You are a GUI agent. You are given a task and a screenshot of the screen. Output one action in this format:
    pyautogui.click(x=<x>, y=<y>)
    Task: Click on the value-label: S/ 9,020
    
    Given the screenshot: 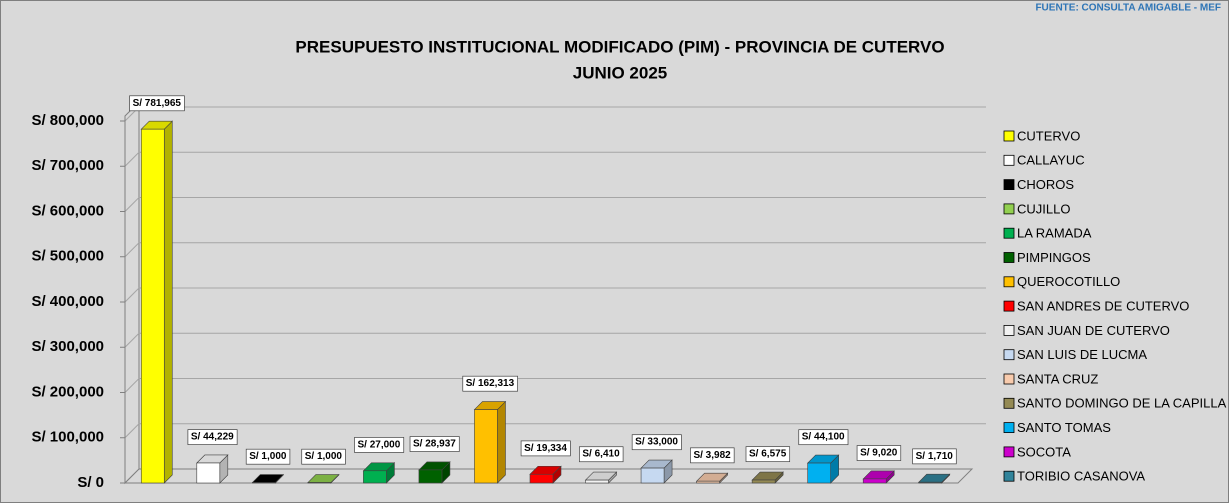 What is the action you would take?
    pyautogui.click(x=879, y=453)
    